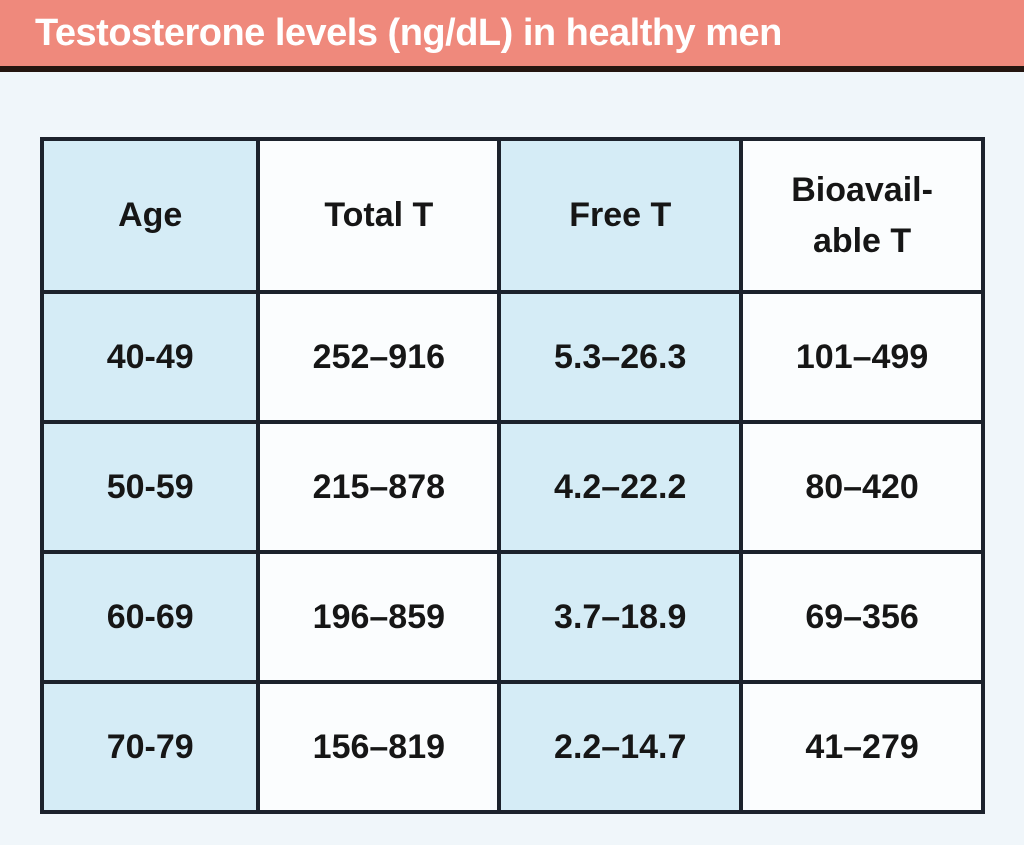  I want to click on cell-age: 50-59, so click(150, 487).